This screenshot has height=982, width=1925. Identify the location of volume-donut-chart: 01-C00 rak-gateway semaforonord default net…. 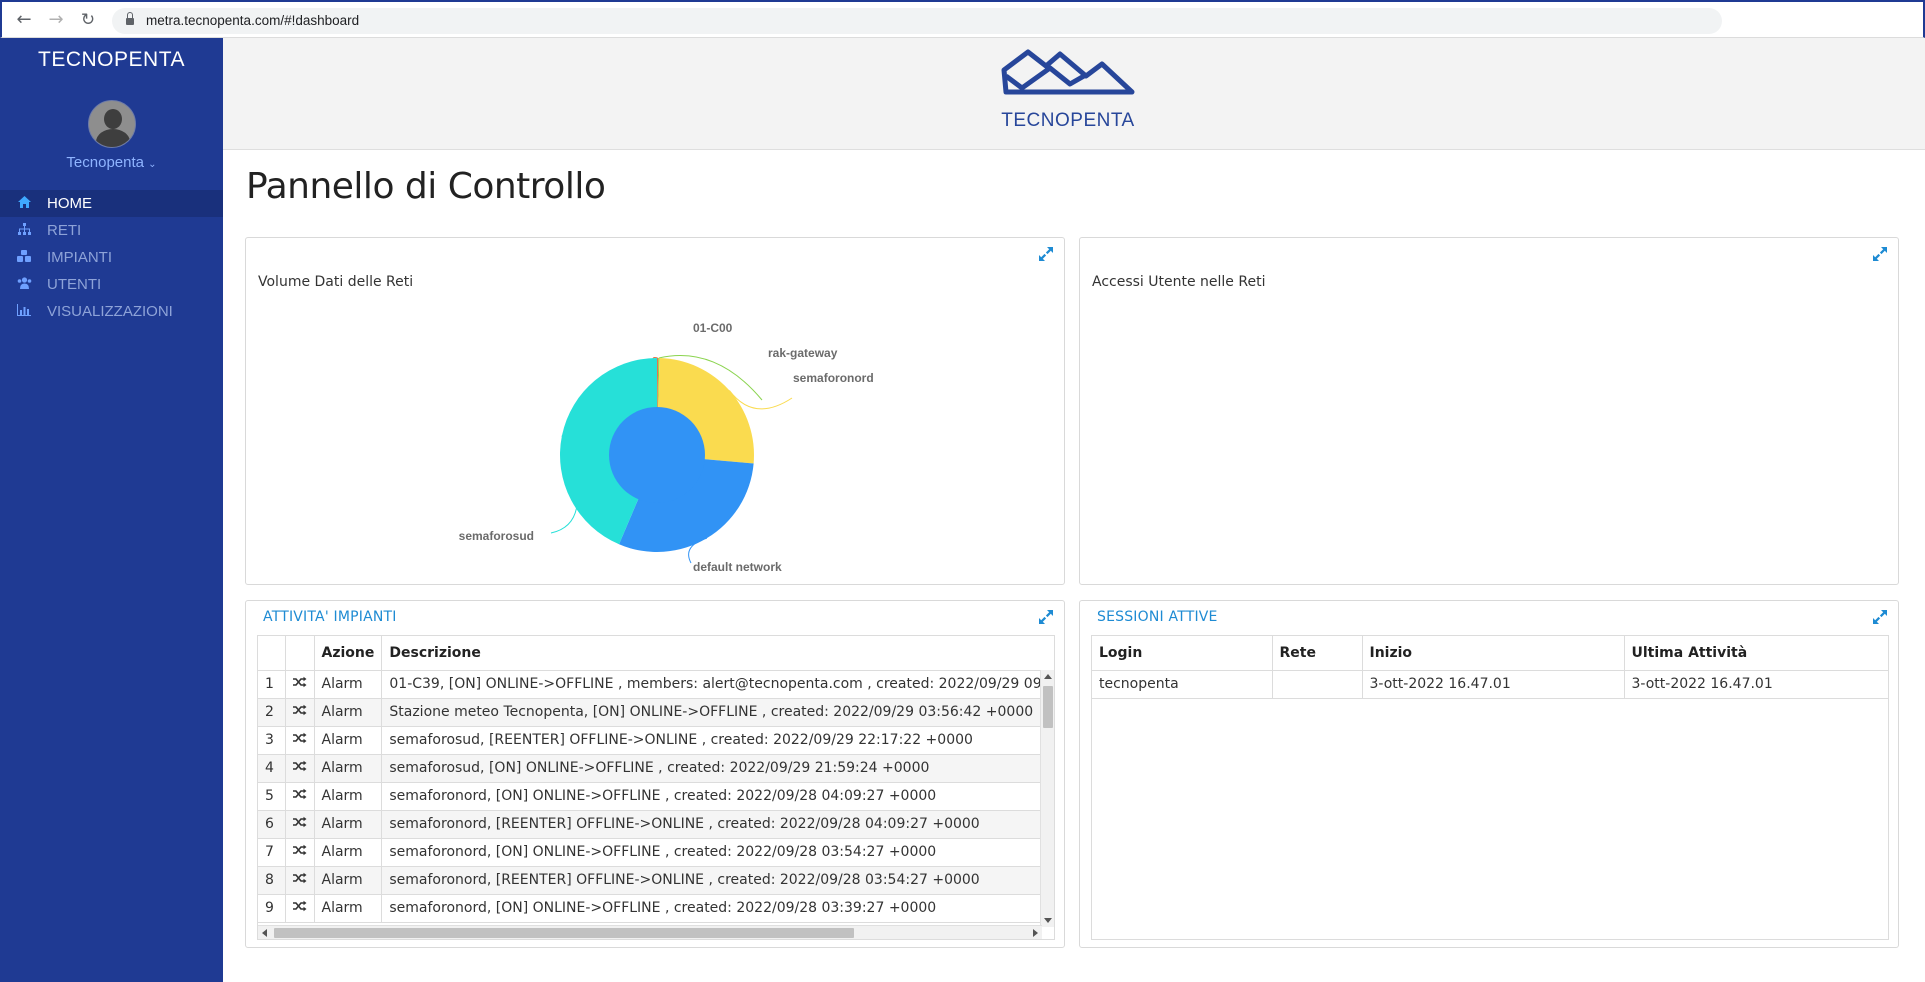
(666, 447).